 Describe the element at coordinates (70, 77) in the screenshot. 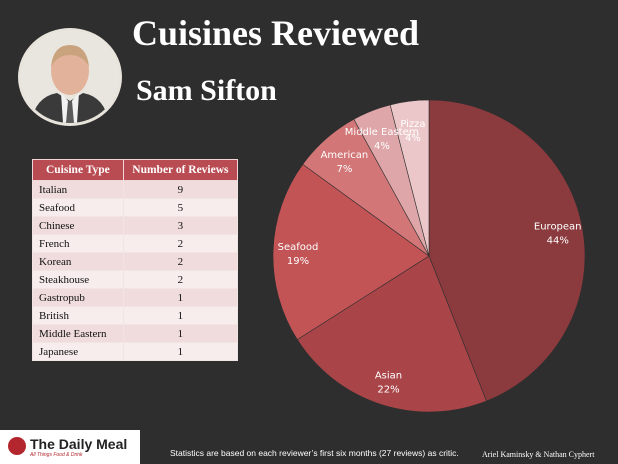

I see `reviewer-photo` at that location.